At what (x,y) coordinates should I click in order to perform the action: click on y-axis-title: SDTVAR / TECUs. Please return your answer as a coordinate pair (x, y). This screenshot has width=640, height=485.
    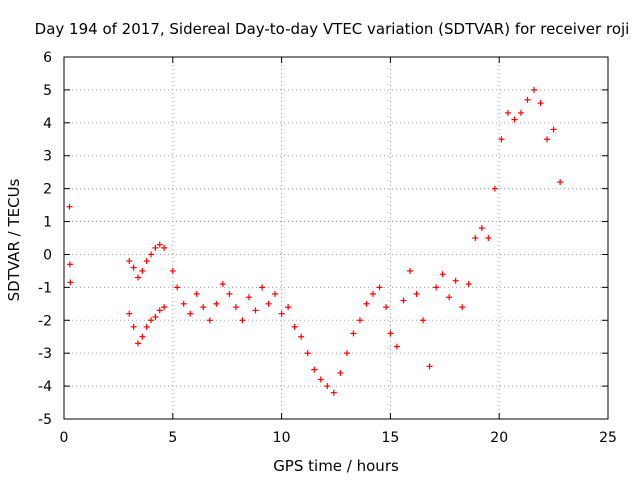
    Looking at the image, I should click on (14, 239).